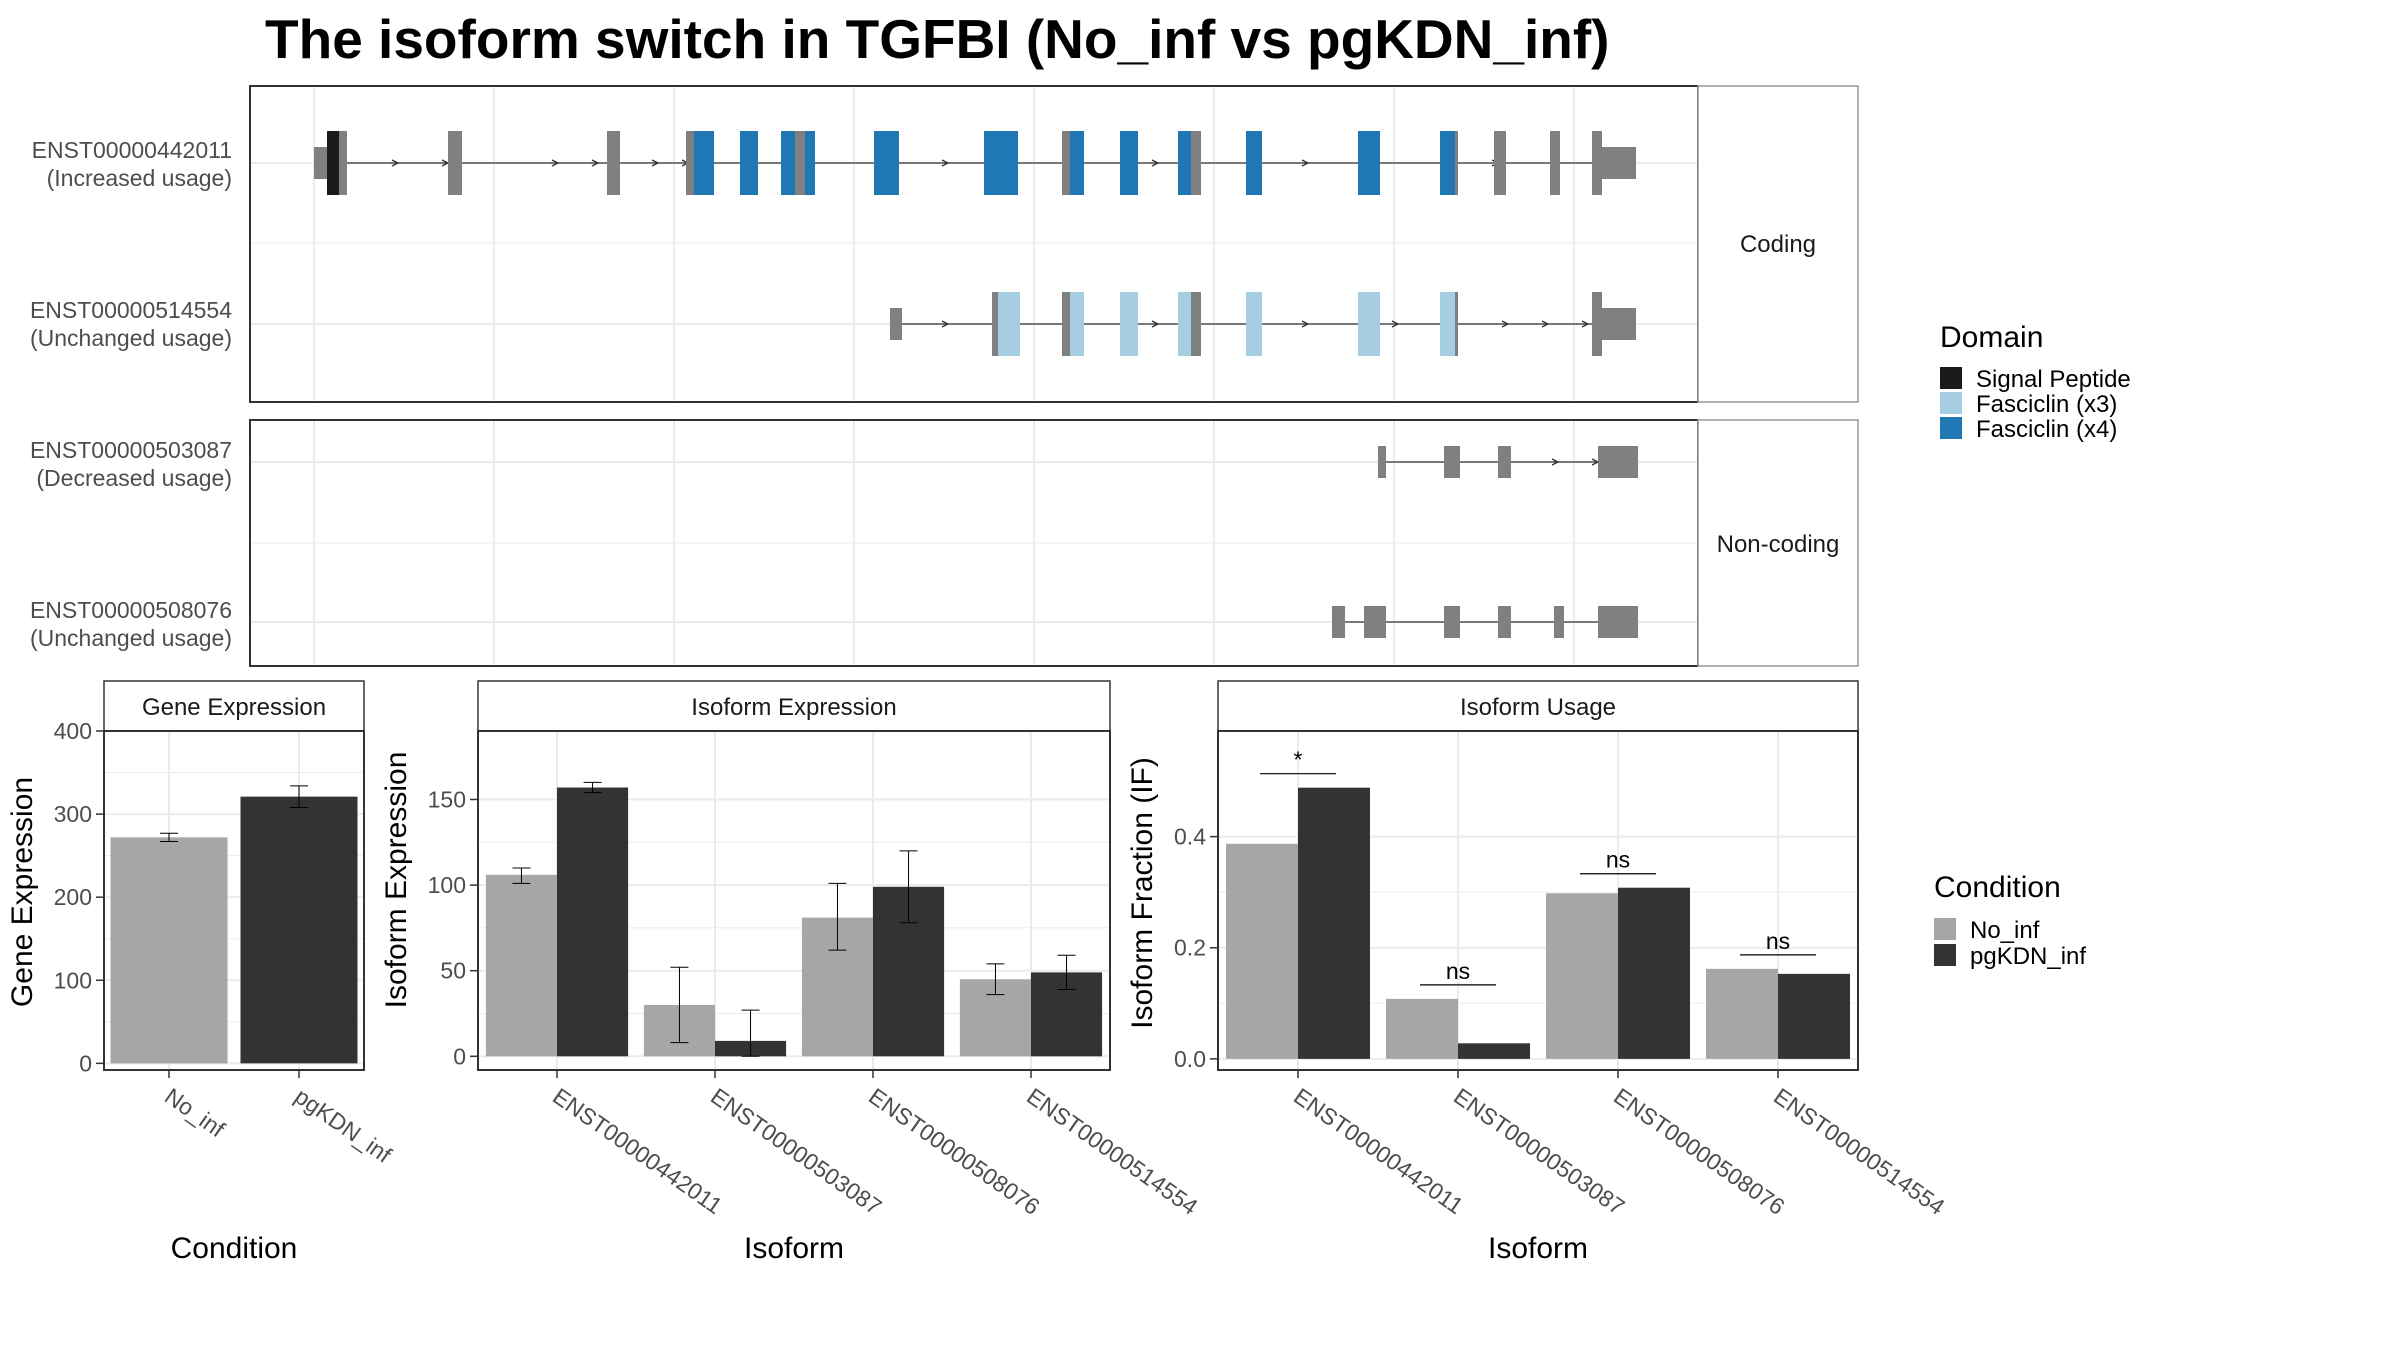 Image resolution: width=2400 pixels, height=1350 pixels. Describe the element at coordinates (131, 638) in the screenshot. I see `transcript-note-enst00000508076: (Unchanged usage)` at that location.